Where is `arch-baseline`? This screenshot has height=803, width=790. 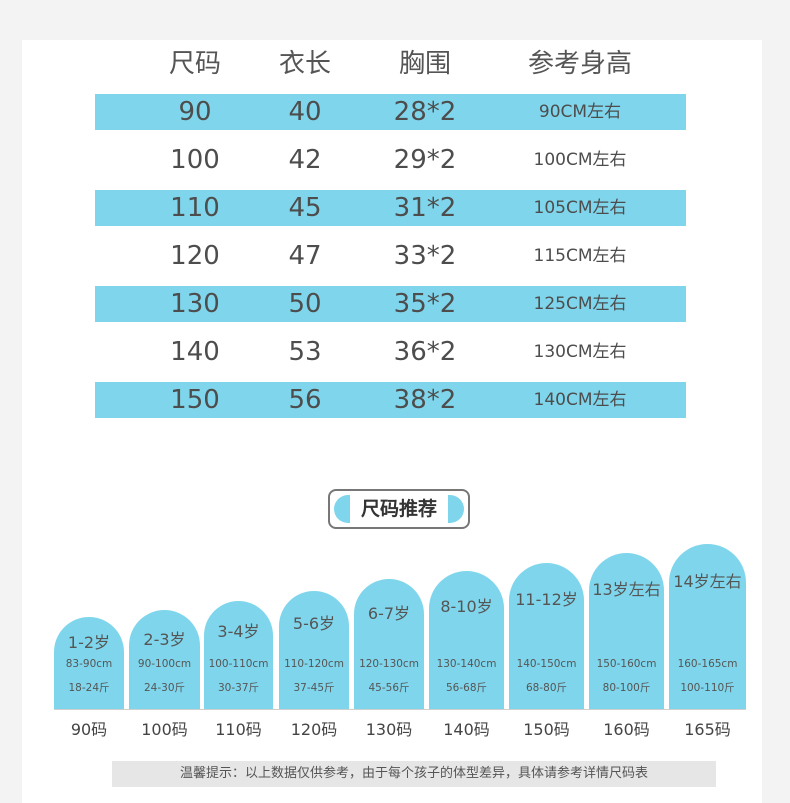
arch-baseline is located at coordinates (400, 709).